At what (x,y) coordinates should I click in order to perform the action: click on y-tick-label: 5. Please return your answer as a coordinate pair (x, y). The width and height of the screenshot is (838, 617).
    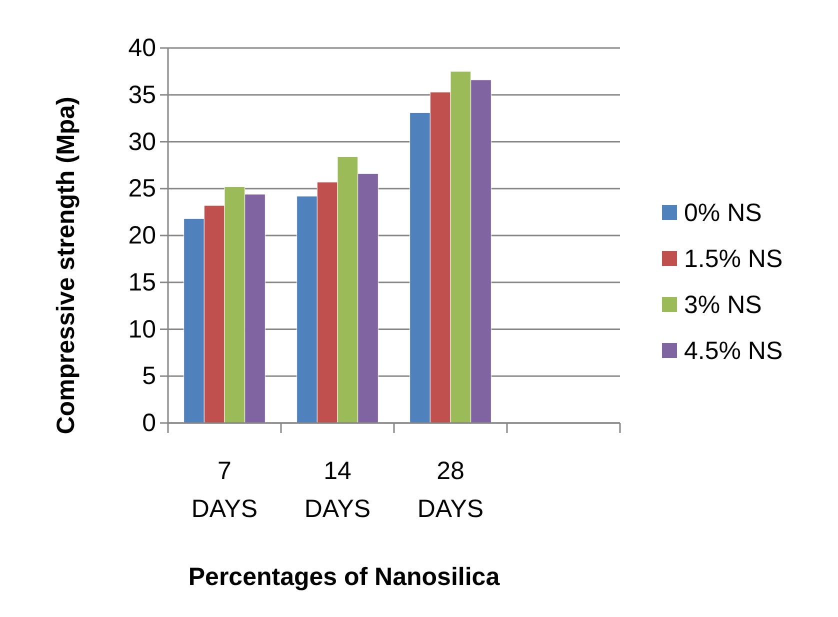
    Looking at the image, I should click on (149, 376).